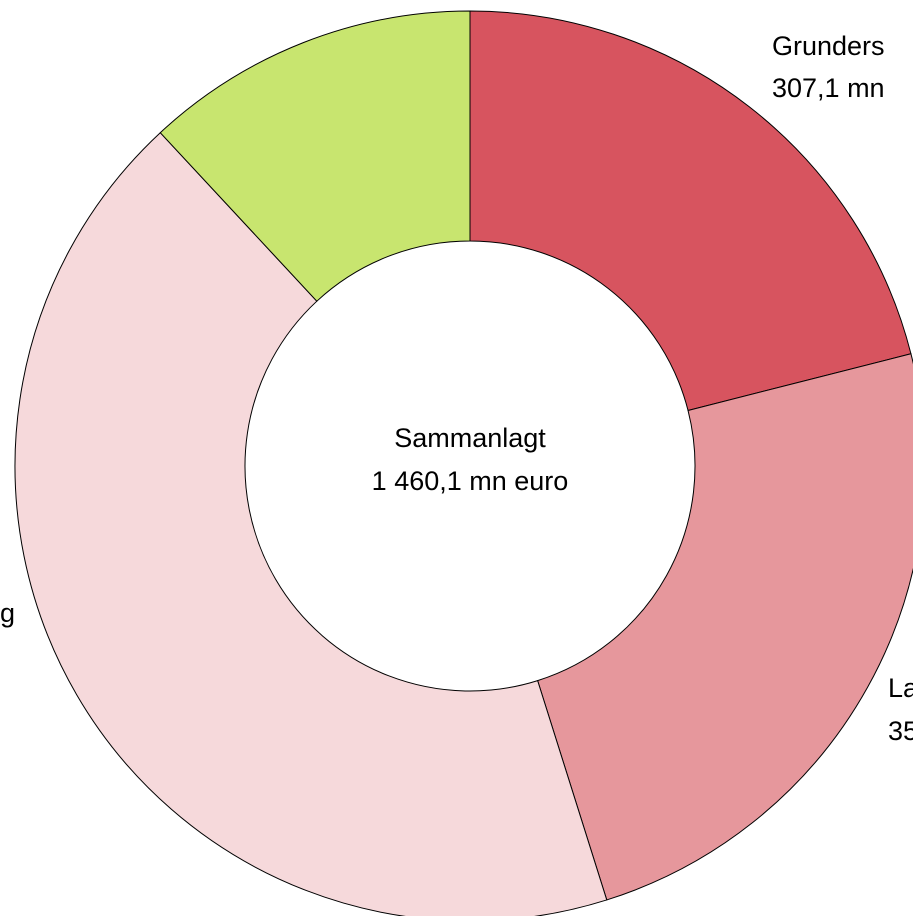 The image size is (913, 916). What do you see at coordinates (828, 46) in the screenshot?
I see `segment-label: Grunders` at bounding box center [828, 46].